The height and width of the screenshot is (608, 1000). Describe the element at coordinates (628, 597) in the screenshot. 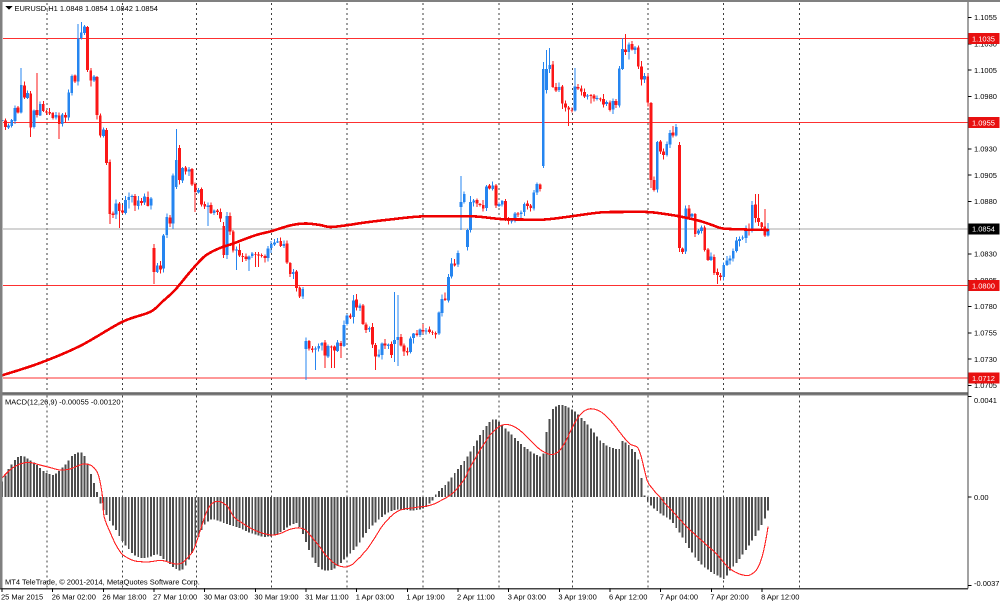

I see `svg-text: 6 Apr 12:00` at that location.